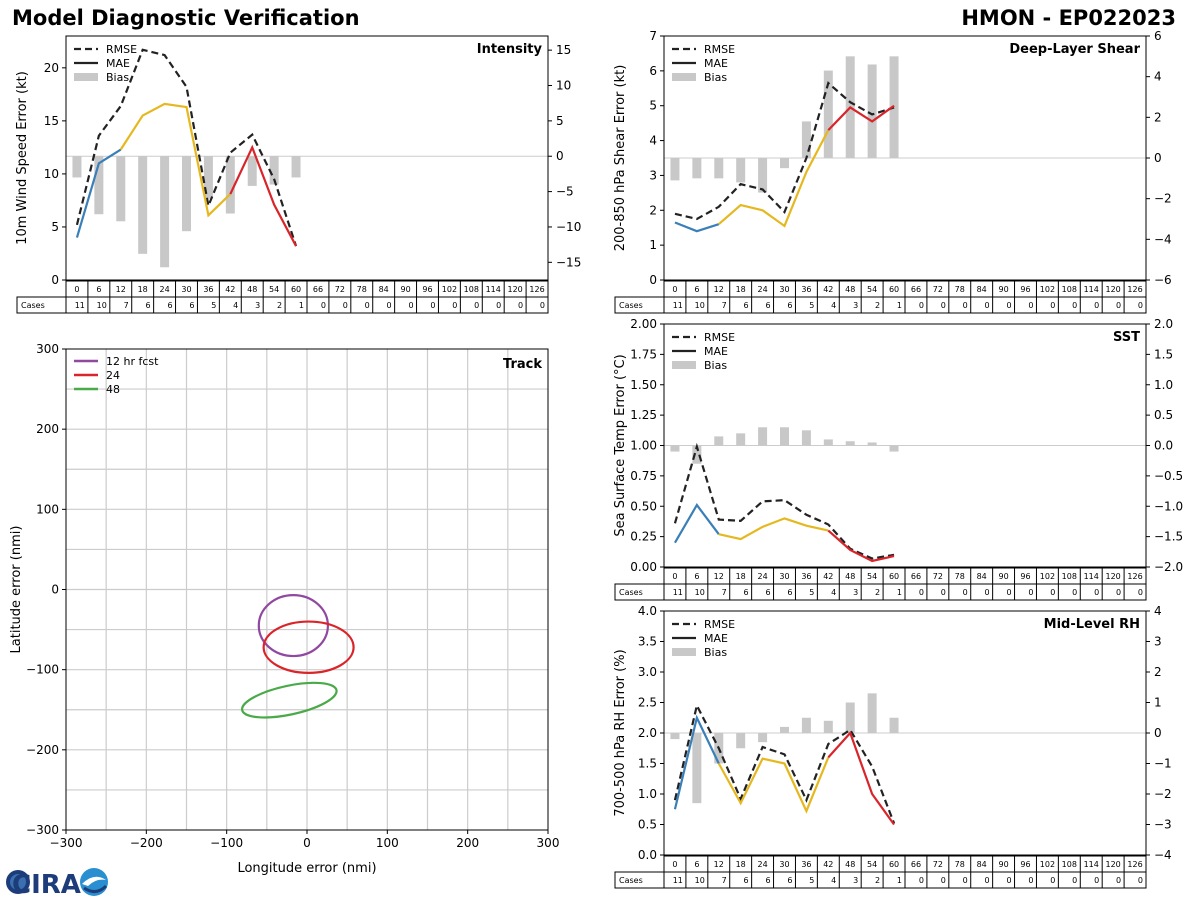 The height and width of the screenshot is (900, 1200). What do you see at coordinates (1092, 624) in the screenshot?
I see `panel-title: Mid-Level RH` at bounding box center [1092, 624].